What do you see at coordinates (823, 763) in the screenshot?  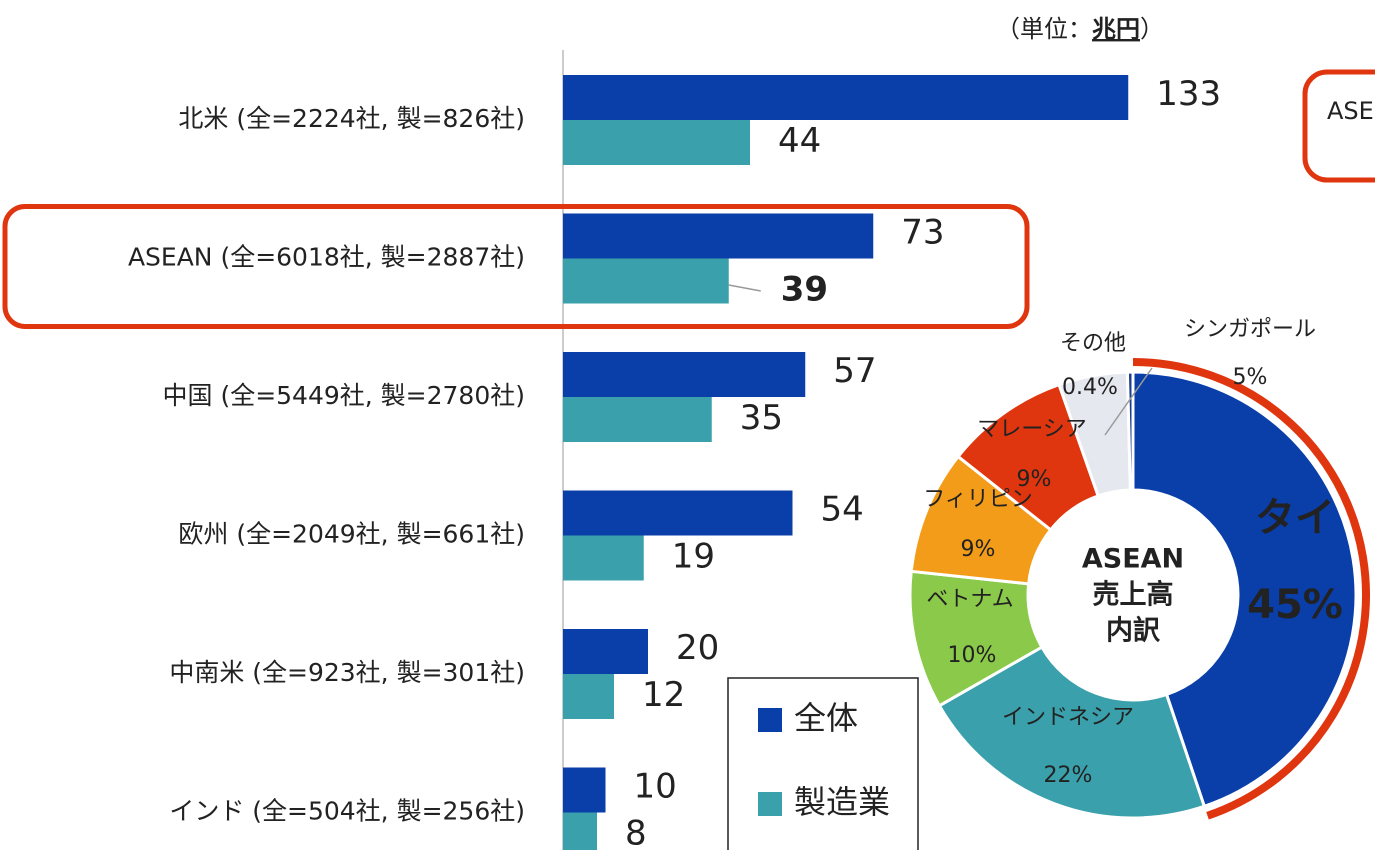 I see `legend-box` at bounding box center [823, 763].